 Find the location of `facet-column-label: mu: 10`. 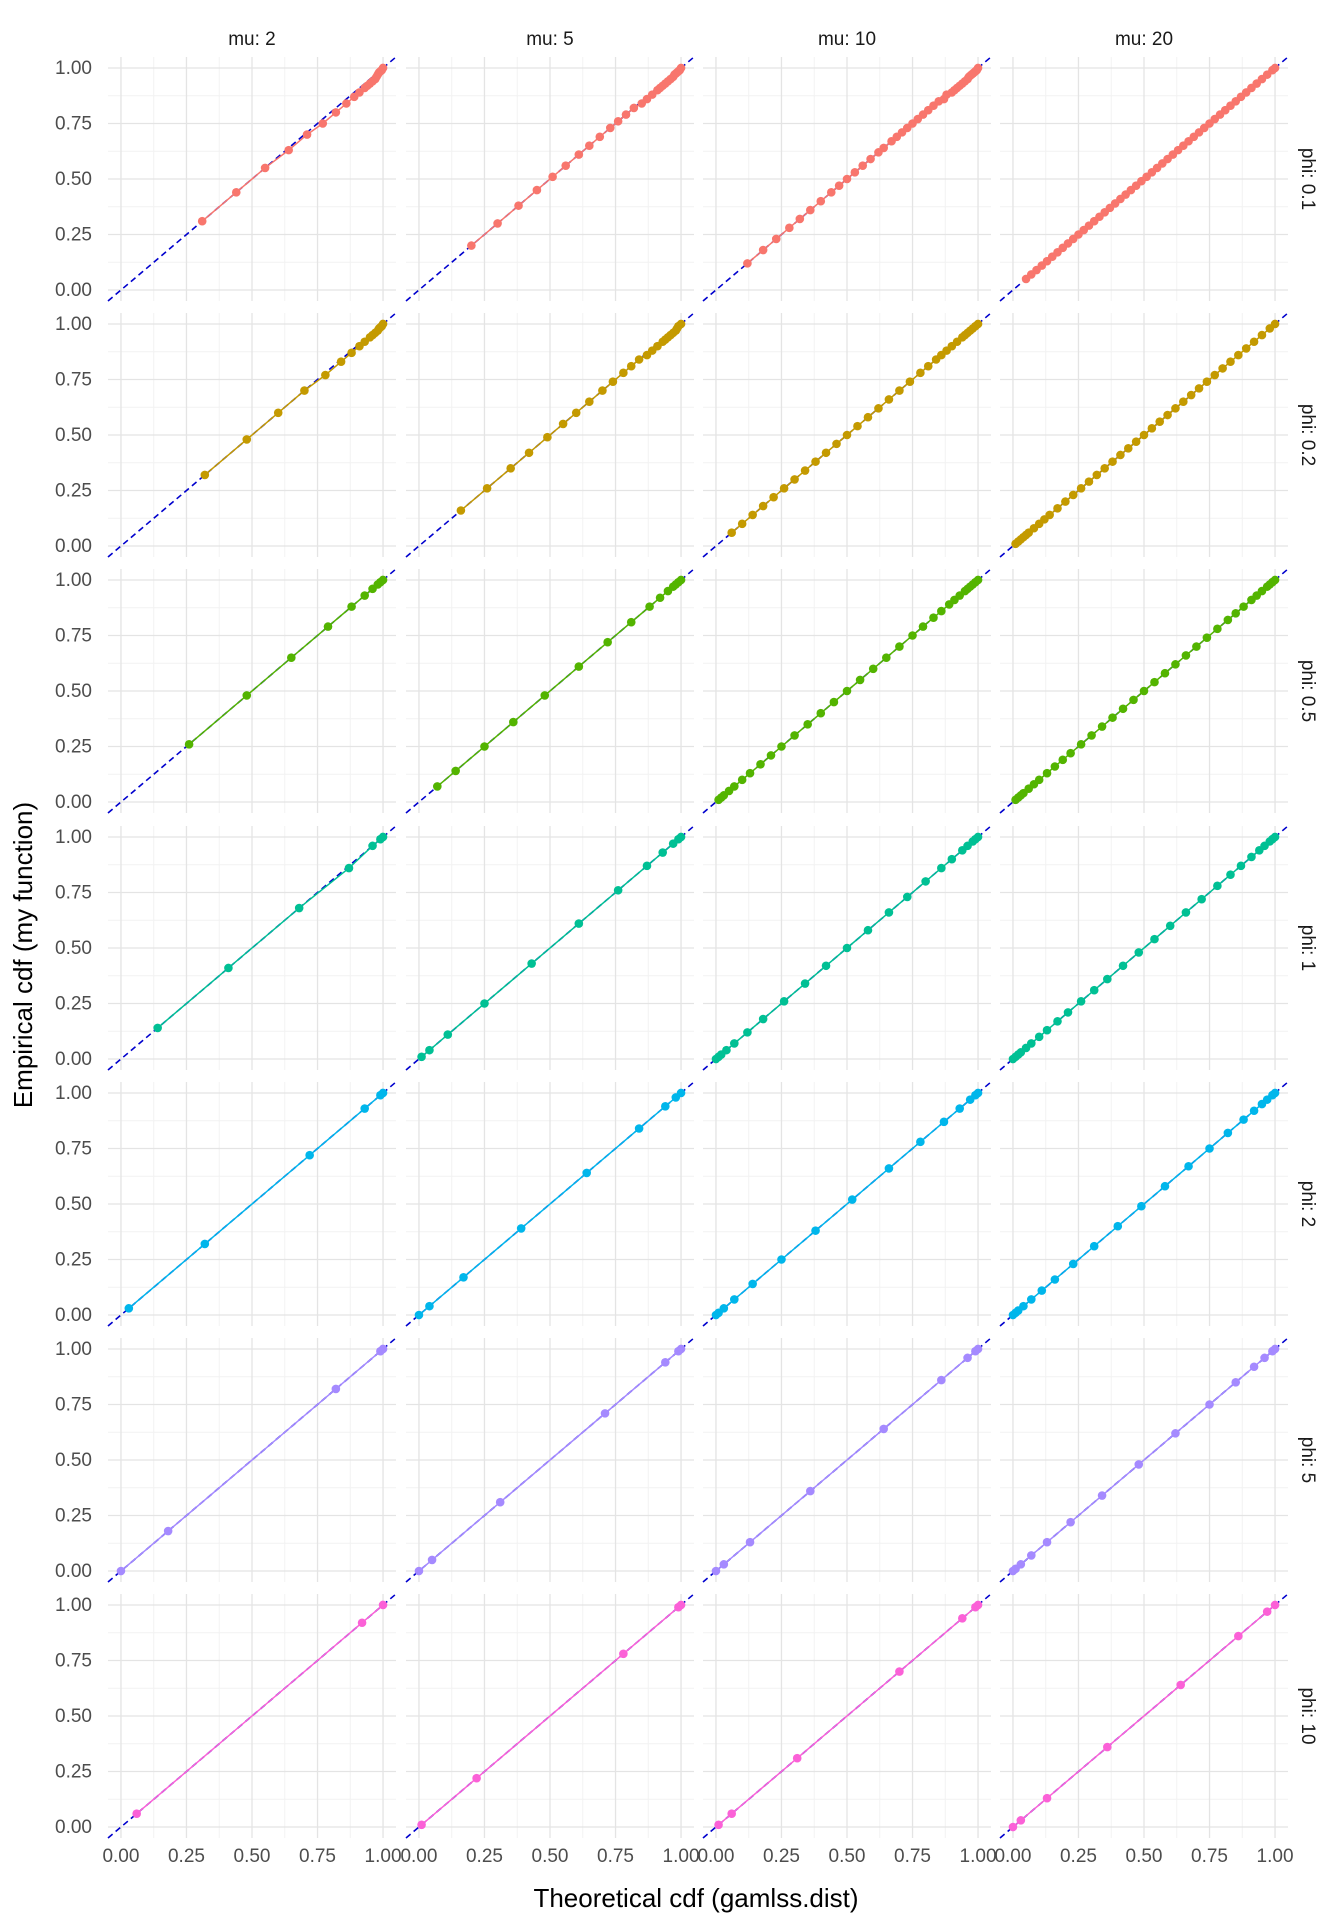

facet-column-label: mu: 10 is located at coordinates (847, 39).